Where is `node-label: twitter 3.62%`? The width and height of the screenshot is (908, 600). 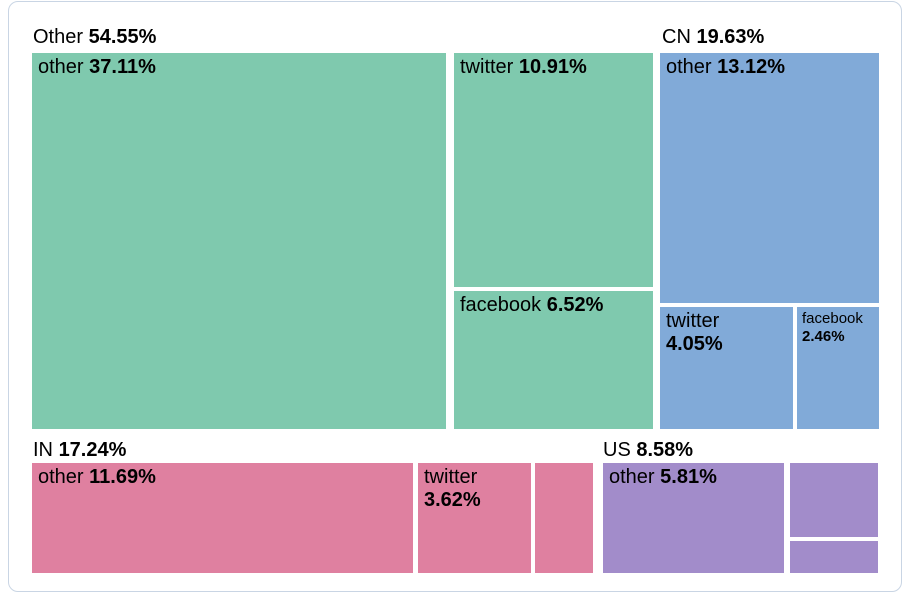
node-label: twitter 3.62% is located at coordinates (474, 487).